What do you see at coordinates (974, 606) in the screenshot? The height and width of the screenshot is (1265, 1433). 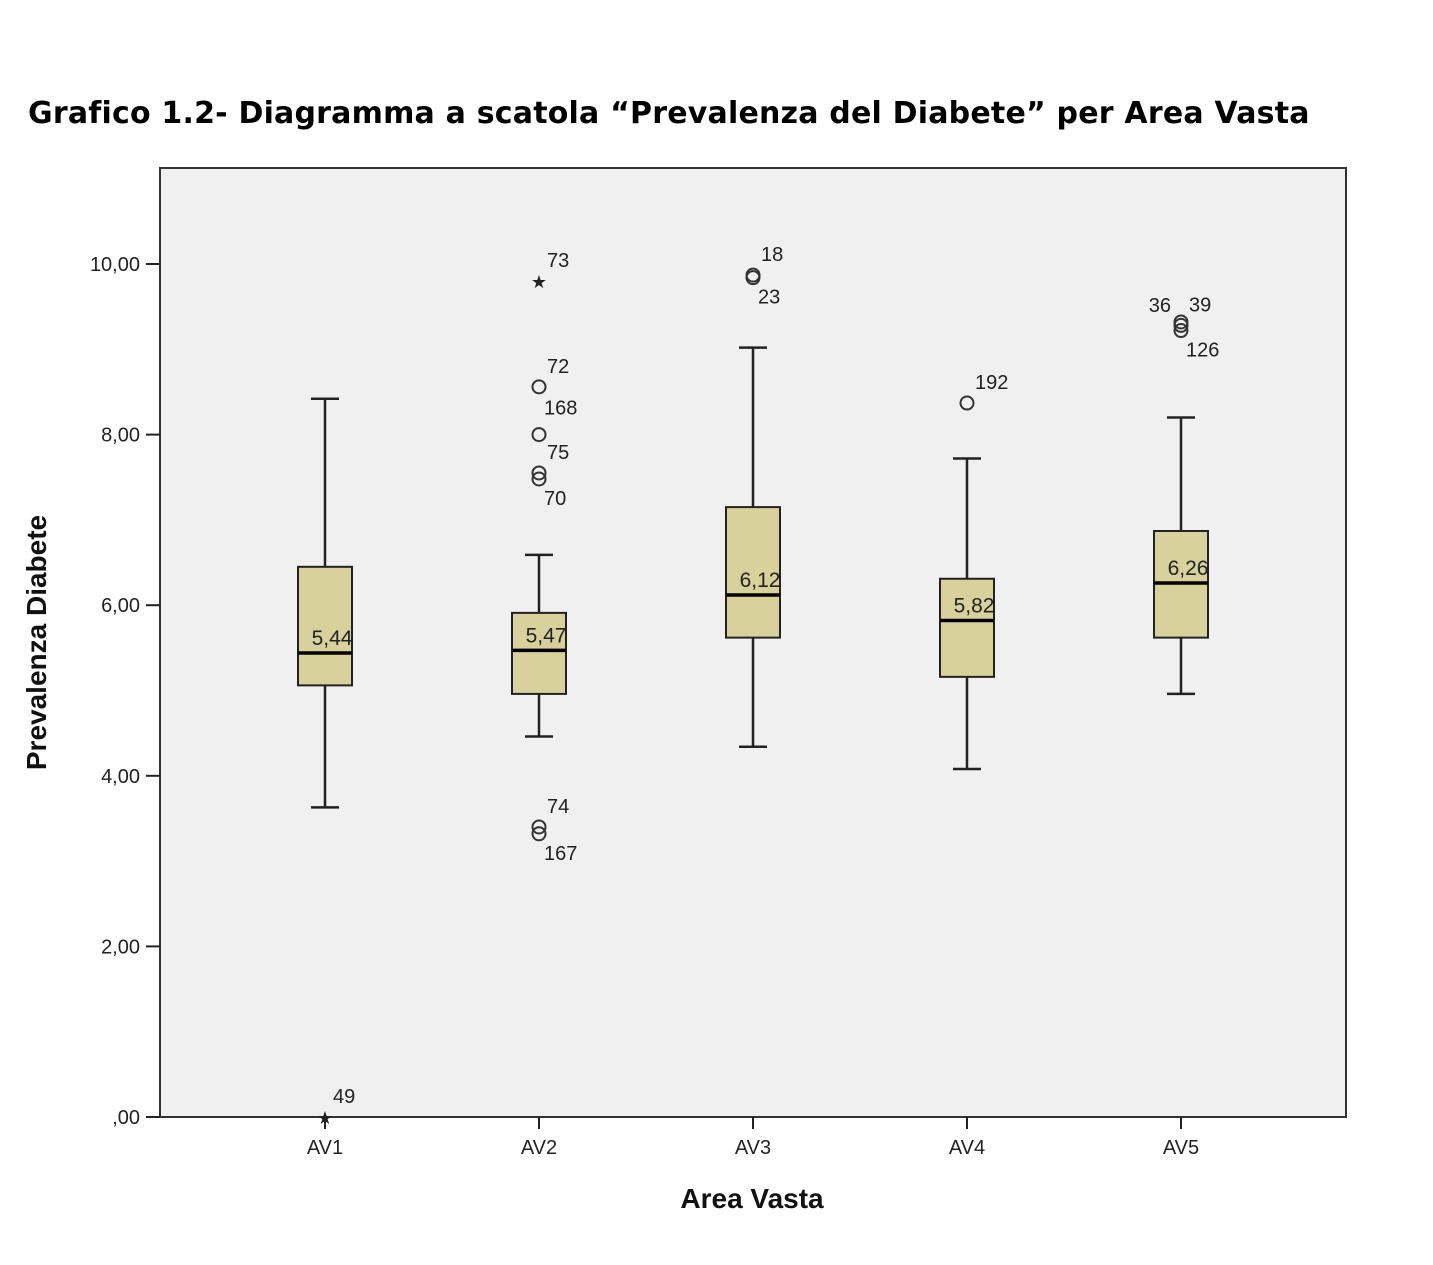 I see `median-label: 5,82` at bounding box center [974, 606].